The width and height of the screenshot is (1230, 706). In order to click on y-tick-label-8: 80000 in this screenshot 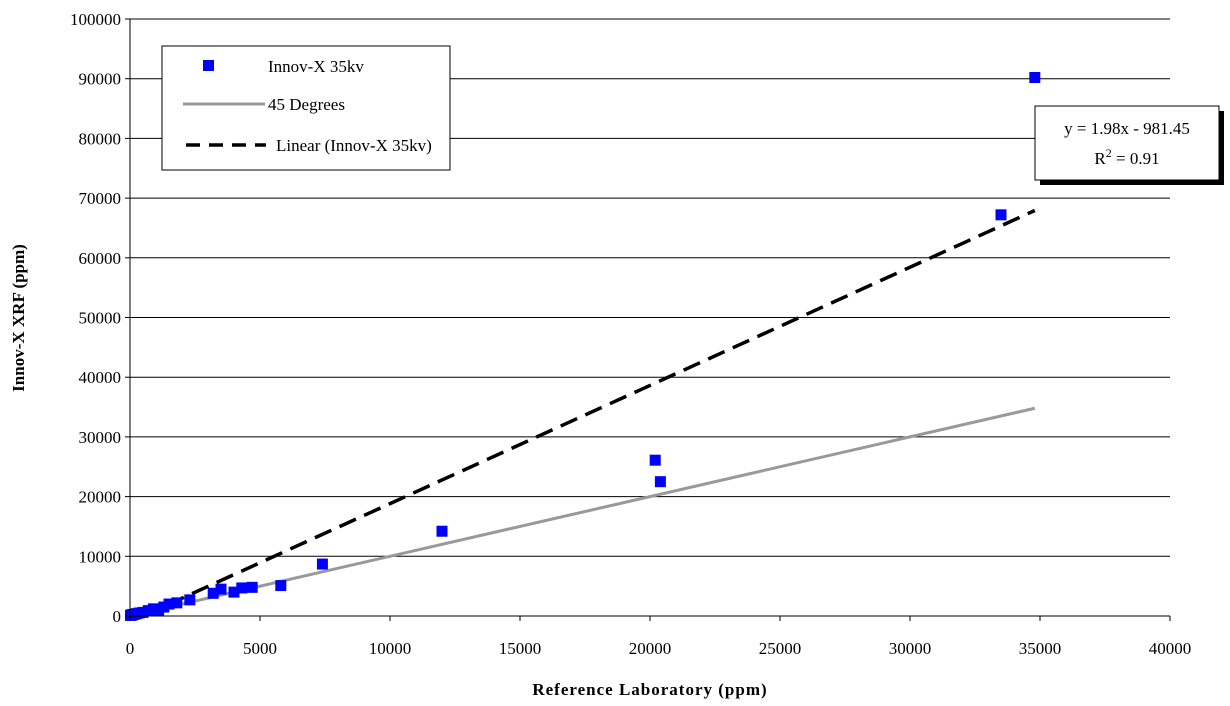, I will do `click(100, 138)`.